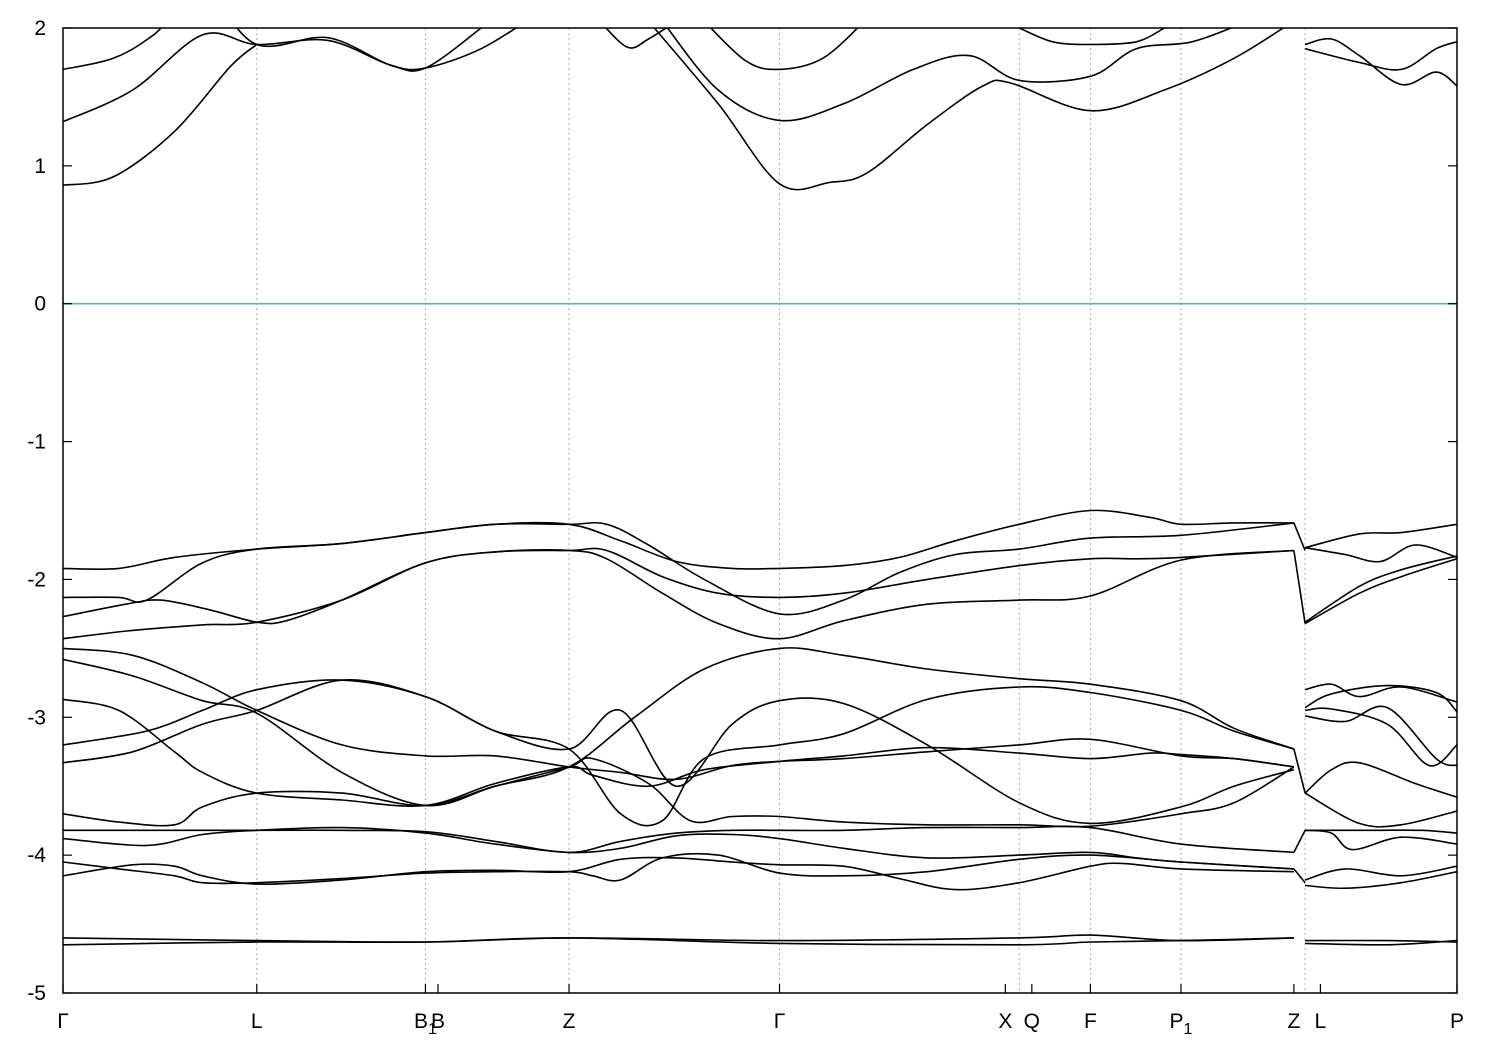  What do you see at coordinates (438, 1021) in the screenshot?
I see `x-tick-label: B` at bounding box center [438, 1021].